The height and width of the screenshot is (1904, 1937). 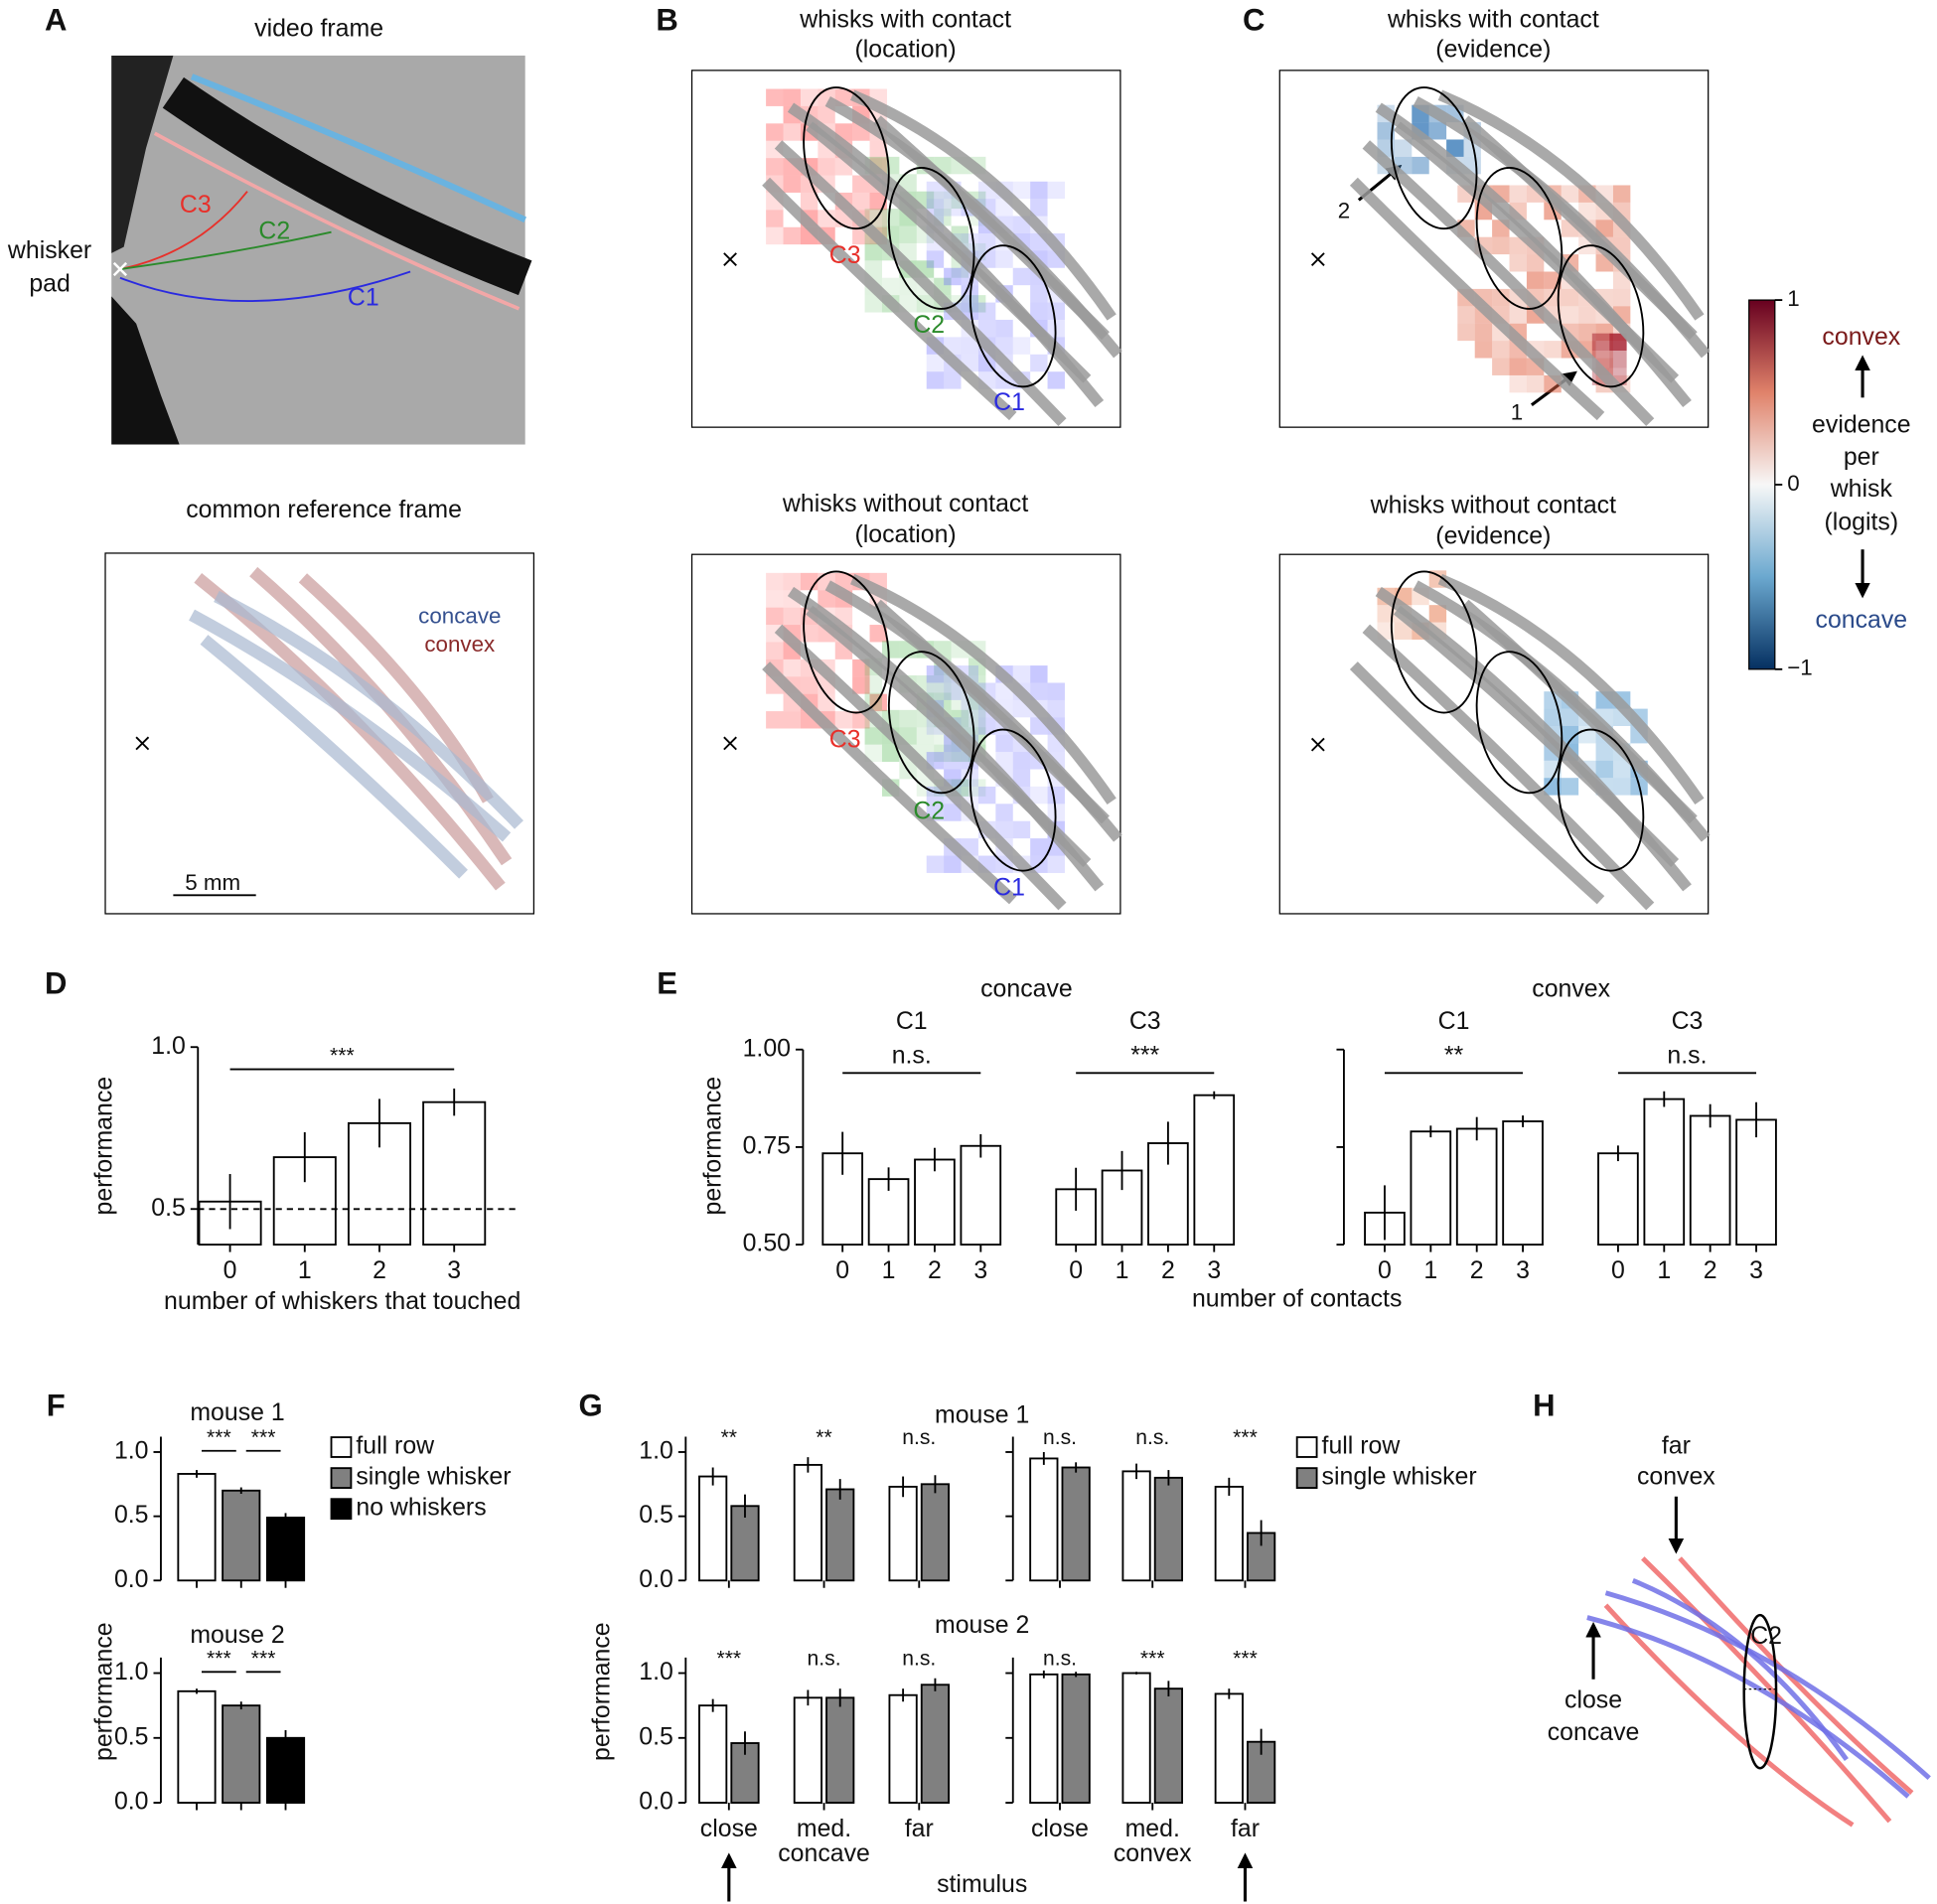 What do you see at coordinates (1664, 1270) in the screenshot?
I see `x-tick-label: 1` at bounding box center [1664, 1270].